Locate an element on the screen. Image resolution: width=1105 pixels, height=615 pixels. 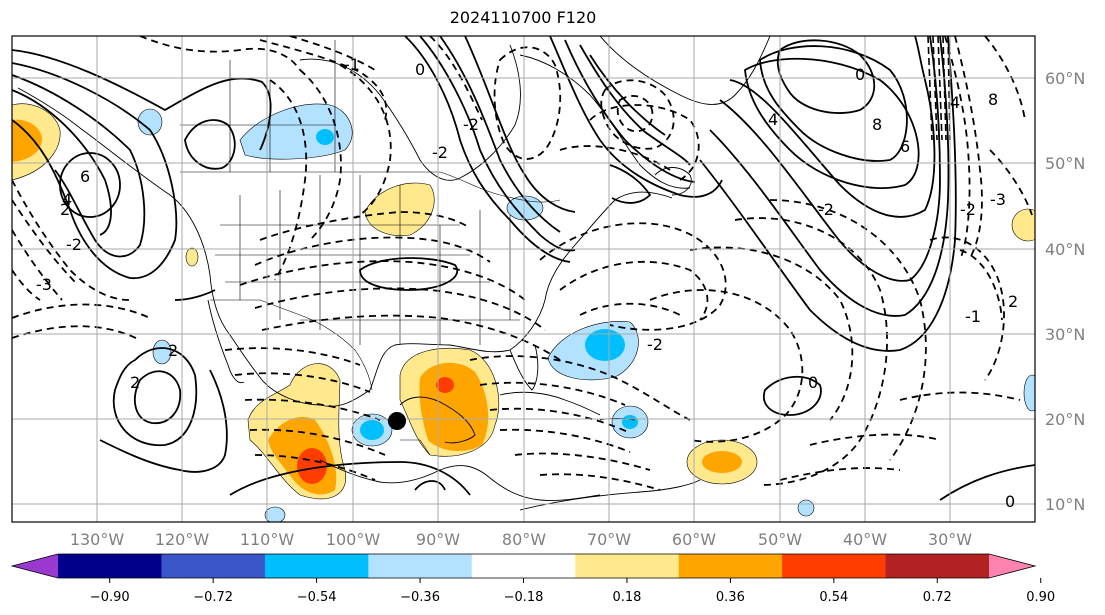
shade-negative-atlantic-core is located at coordinates (605, 345).